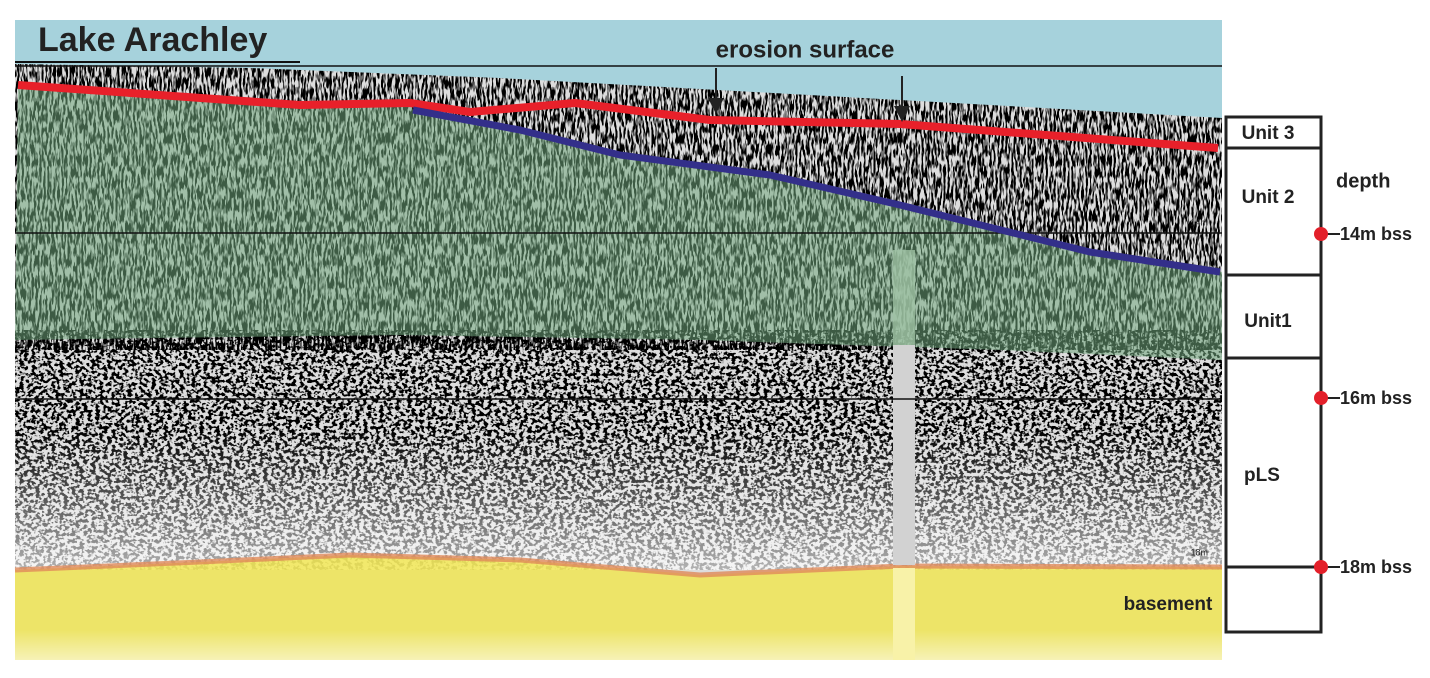 This screenshot has height=678, width=1430. Describe the element at coordinates (1273, 374) in the screenshot. I see `unit-column` at that location.